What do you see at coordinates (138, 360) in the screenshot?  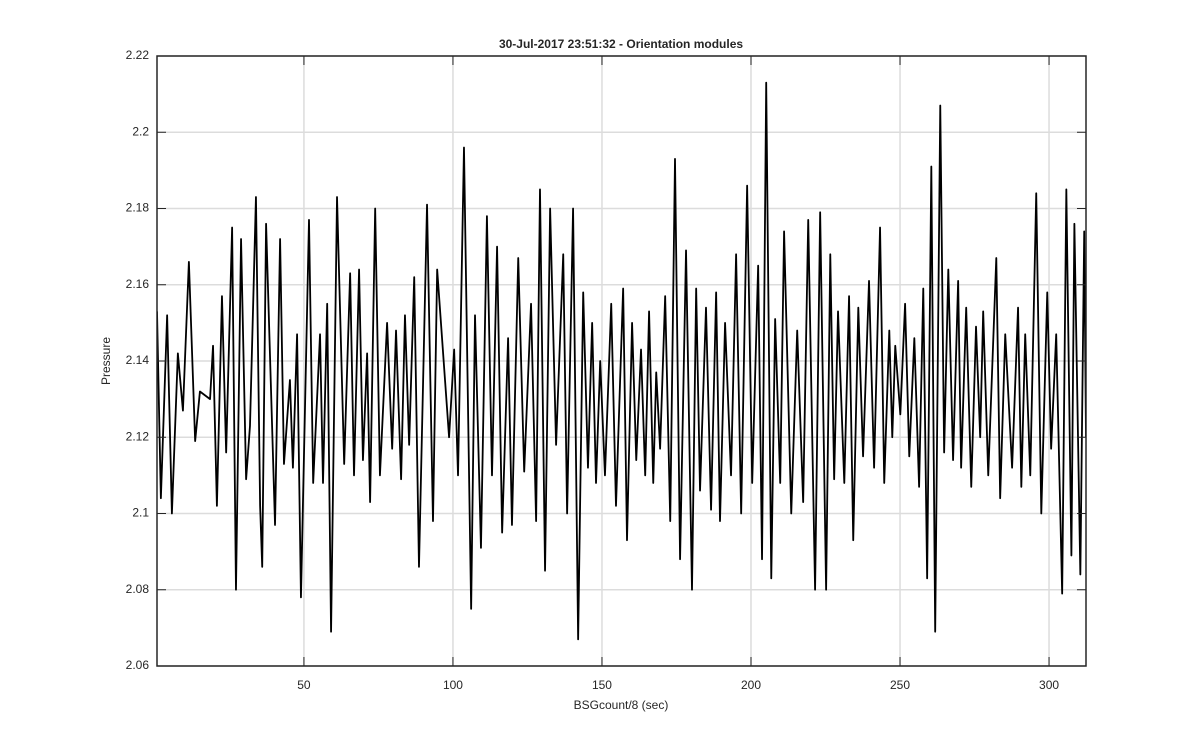 I see `y-tick-label: 2.14` at bounding box center [138, 360].